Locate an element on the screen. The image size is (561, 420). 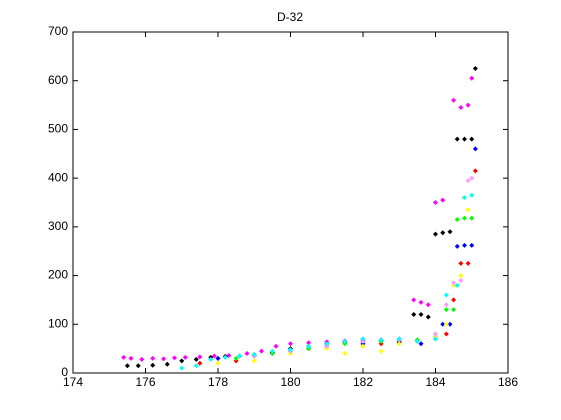
x-tick-label: 174 is located at coordinates (73, 382).